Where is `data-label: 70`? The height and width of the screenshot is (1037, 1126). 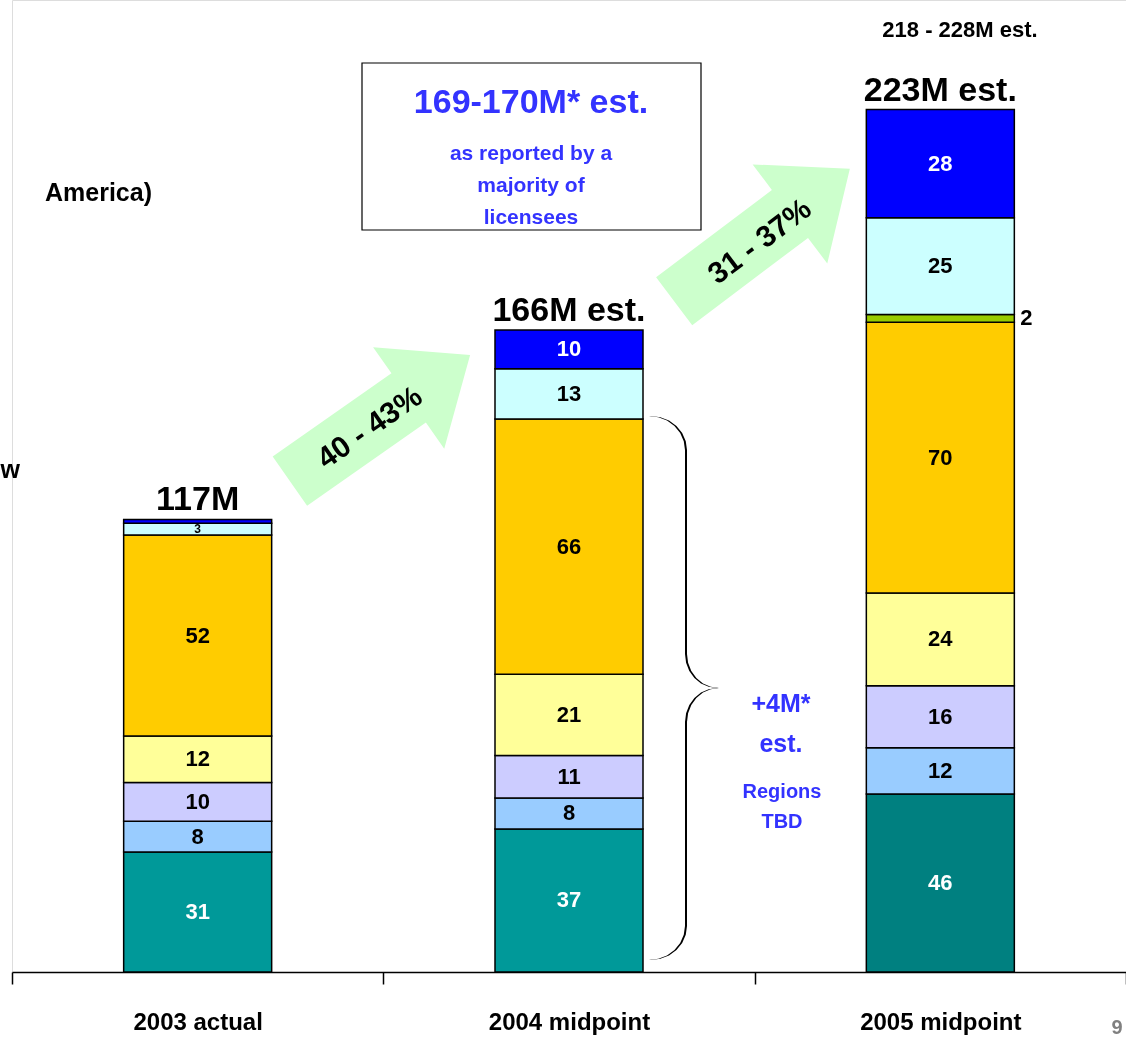 data-label: 70 is located at coordinates (940, 457).